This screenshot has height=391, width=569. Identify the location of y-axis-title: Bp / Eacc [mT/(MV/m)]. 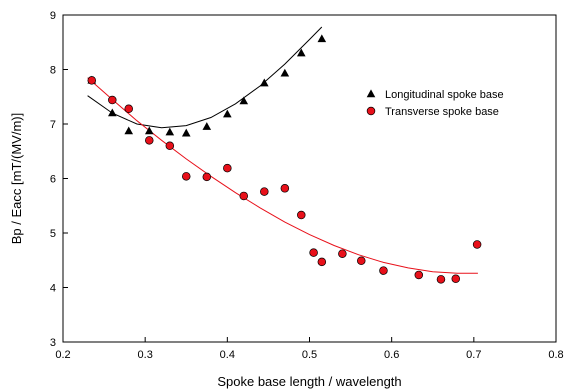
(16, 178).